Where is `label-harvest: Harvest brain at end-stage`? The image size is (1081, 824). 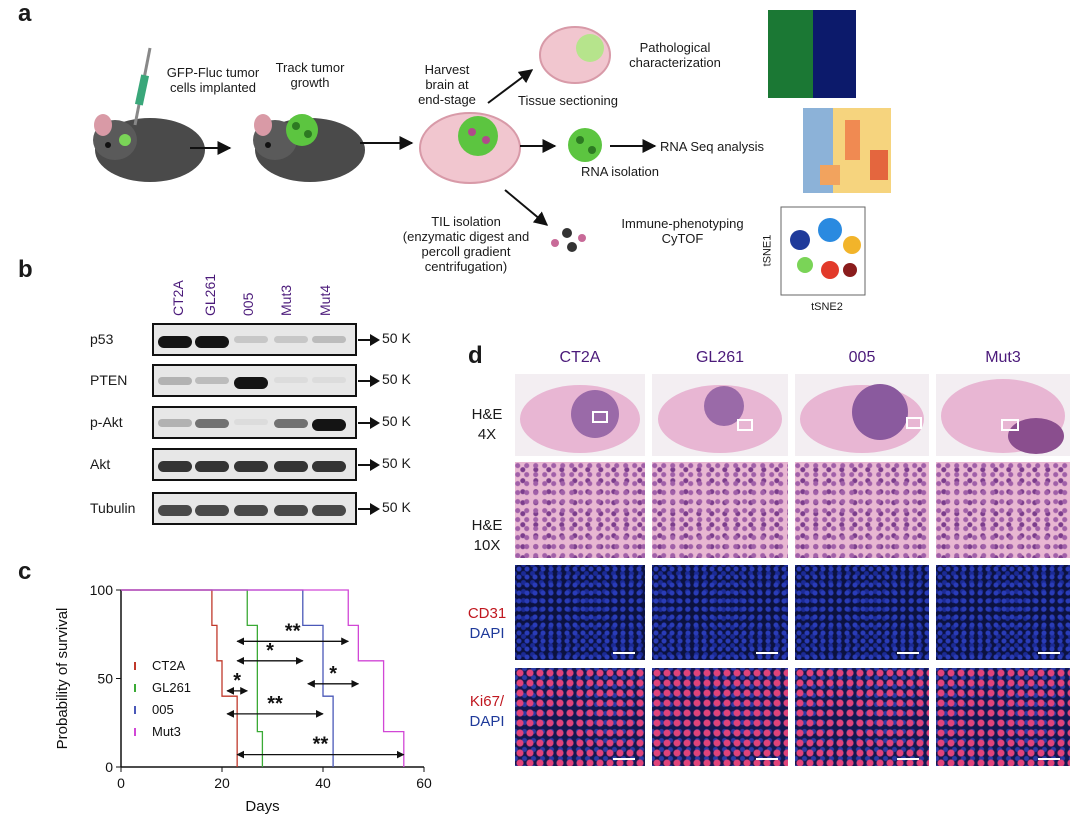
label-harvest: Harvest brain at end-stage is located at coordinates (447, 84).